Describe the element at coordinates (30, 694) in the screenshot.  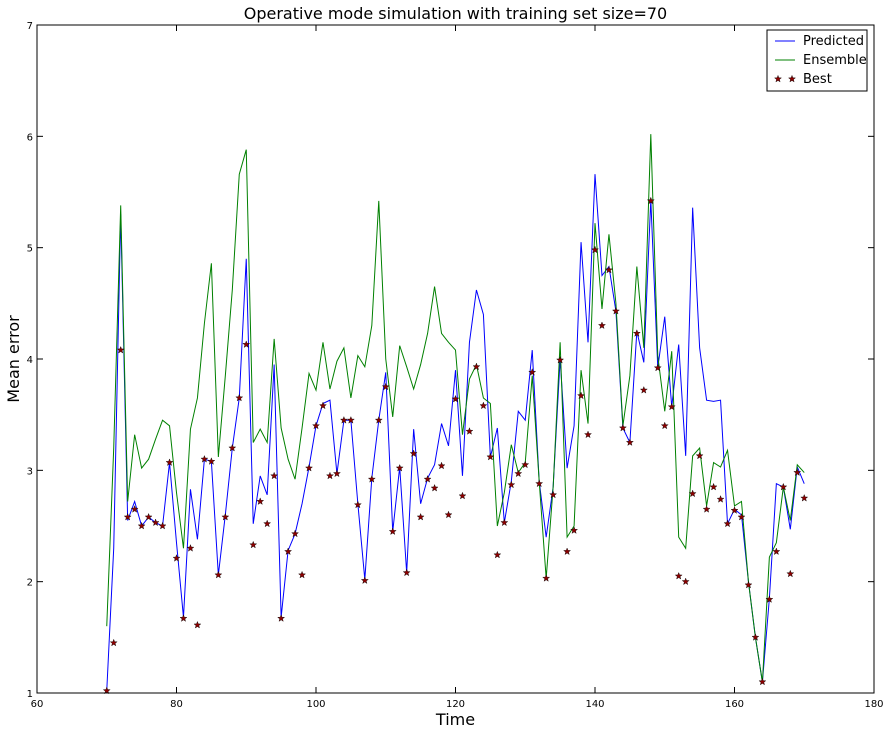
I see `y-tick-label-0: 1` at that location.